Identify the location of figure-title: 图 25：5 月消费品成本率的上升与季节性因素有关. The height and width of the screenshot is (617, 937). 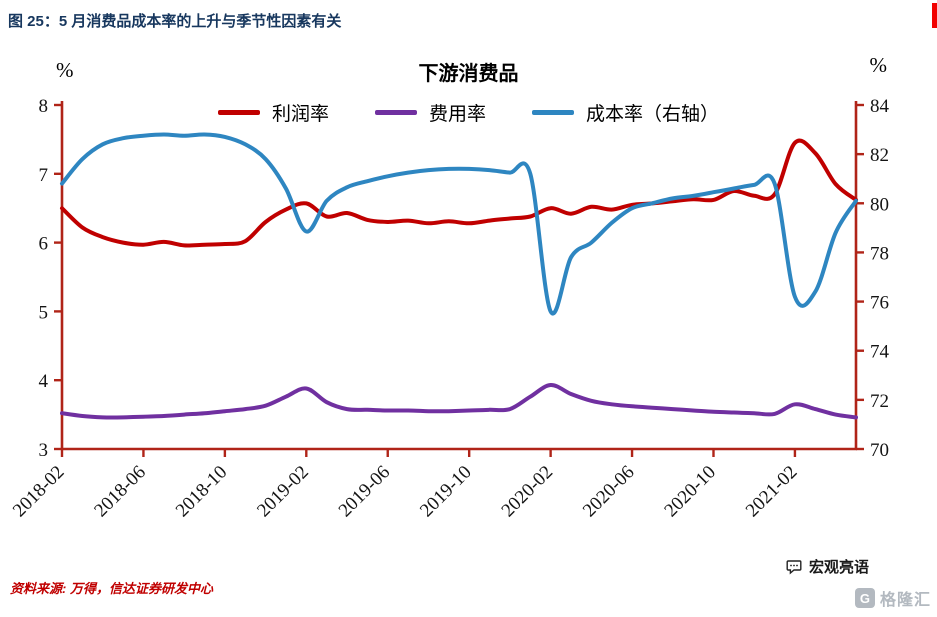
(175, 21).